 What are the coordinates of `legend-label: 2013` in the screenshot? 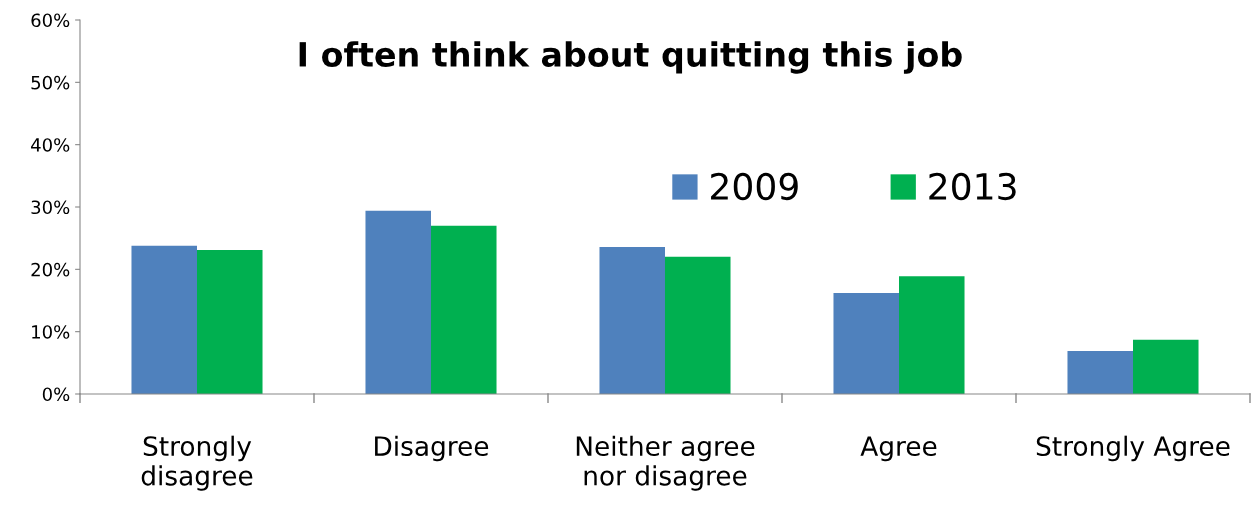 It's located at (972, 186).